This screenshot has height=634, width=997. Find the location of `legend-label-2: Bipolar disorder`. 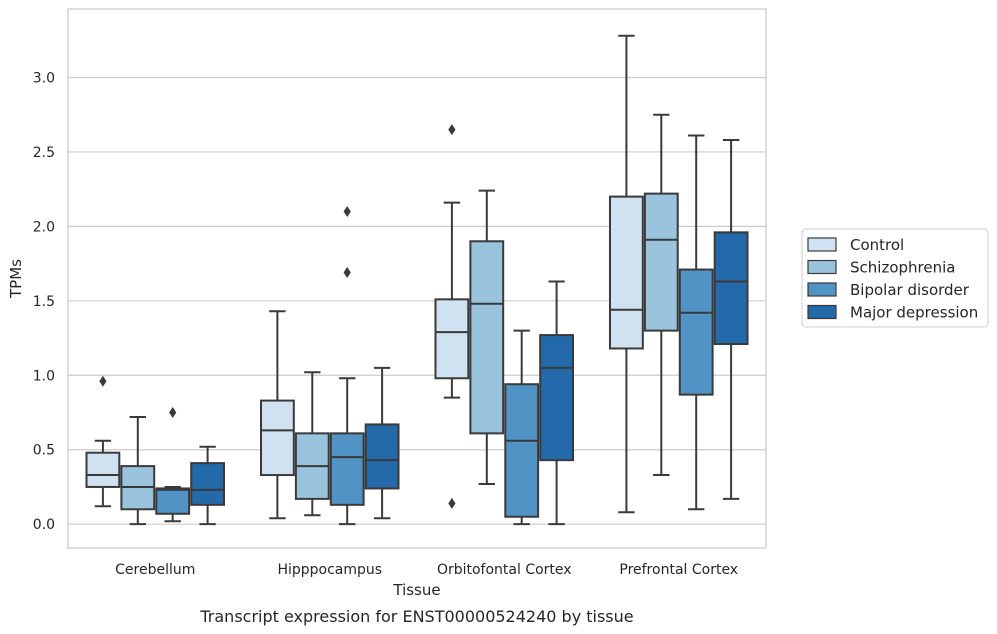

legend-label-2: Bipolar disorder is located at coordinates (910, 290).